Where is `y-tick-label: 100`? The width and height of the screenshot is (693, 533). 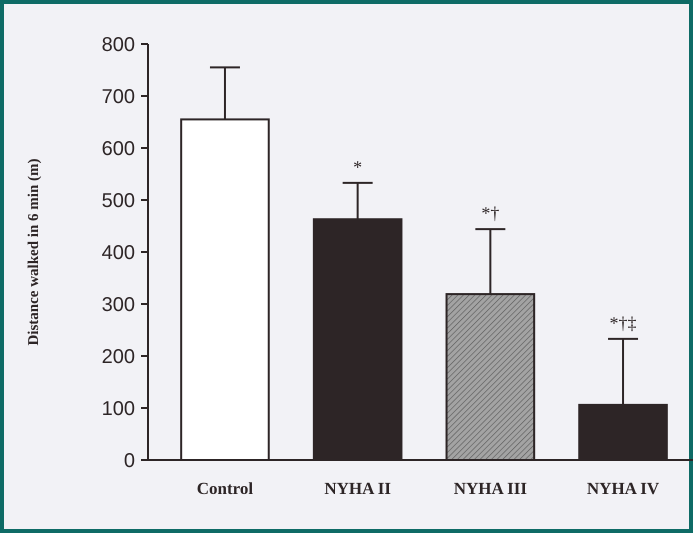
y-tick-label: 100 is located at coordinates (118, 409).